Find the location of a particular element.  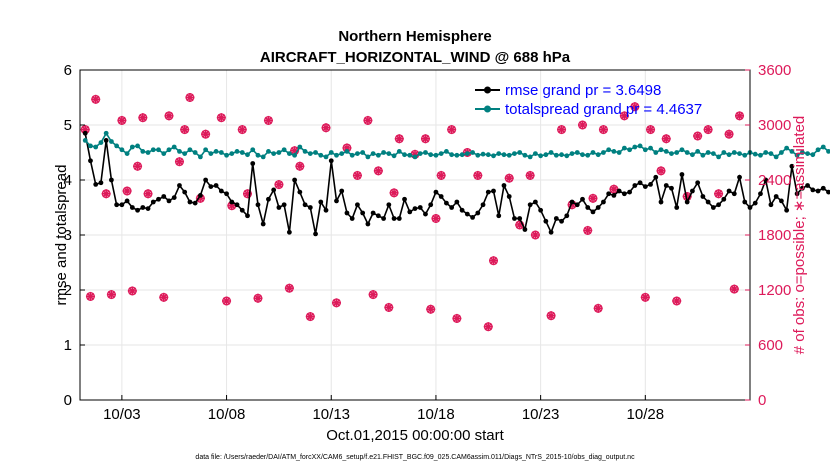

x-tick-label: 10/03 is located at coordinates (122, 414).